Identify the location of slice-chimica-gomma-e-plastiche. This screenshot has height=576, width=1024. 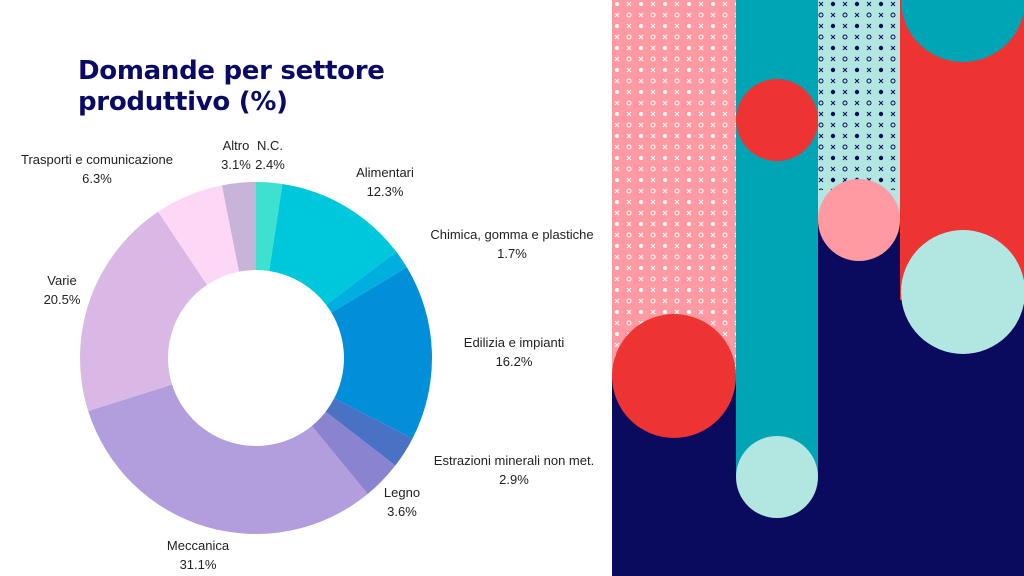
(366, 282).